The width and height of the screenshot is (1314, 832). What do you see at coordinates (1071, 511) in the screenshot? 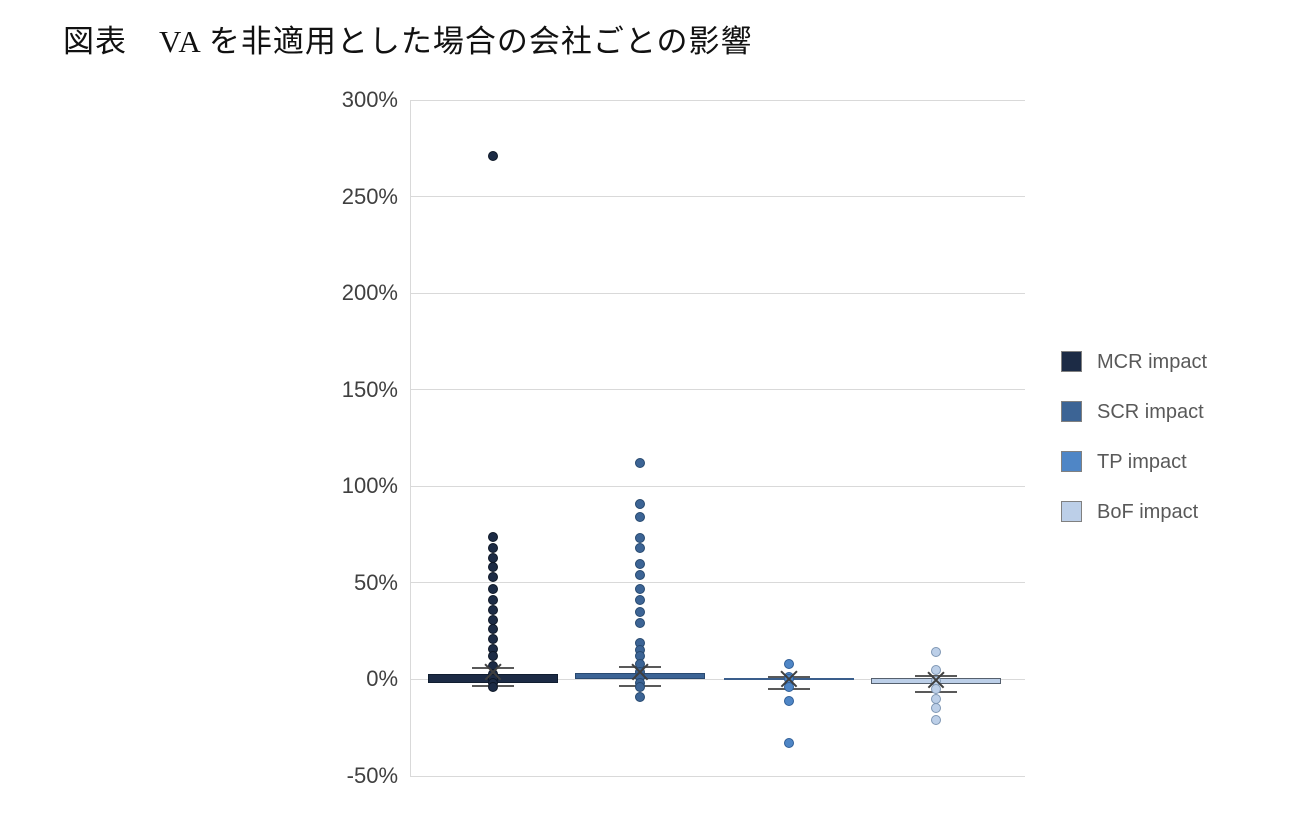
I see `legend-swatch-bof-icon` at bounding box center [1071, 511].